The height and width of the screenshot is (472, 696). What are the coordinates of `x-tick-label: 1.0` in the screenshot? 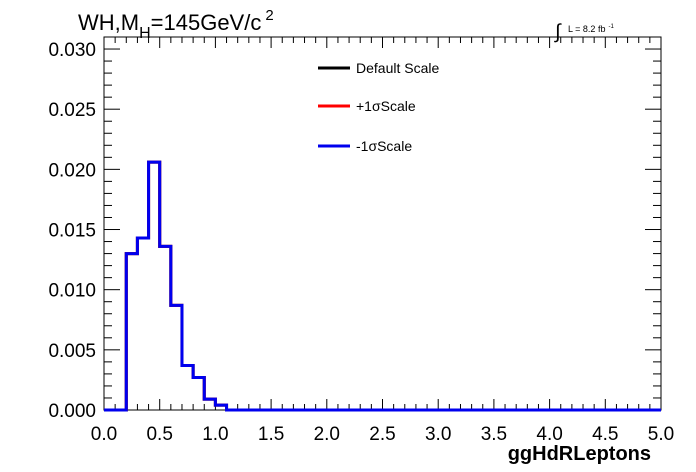 It's located at (215, 434).